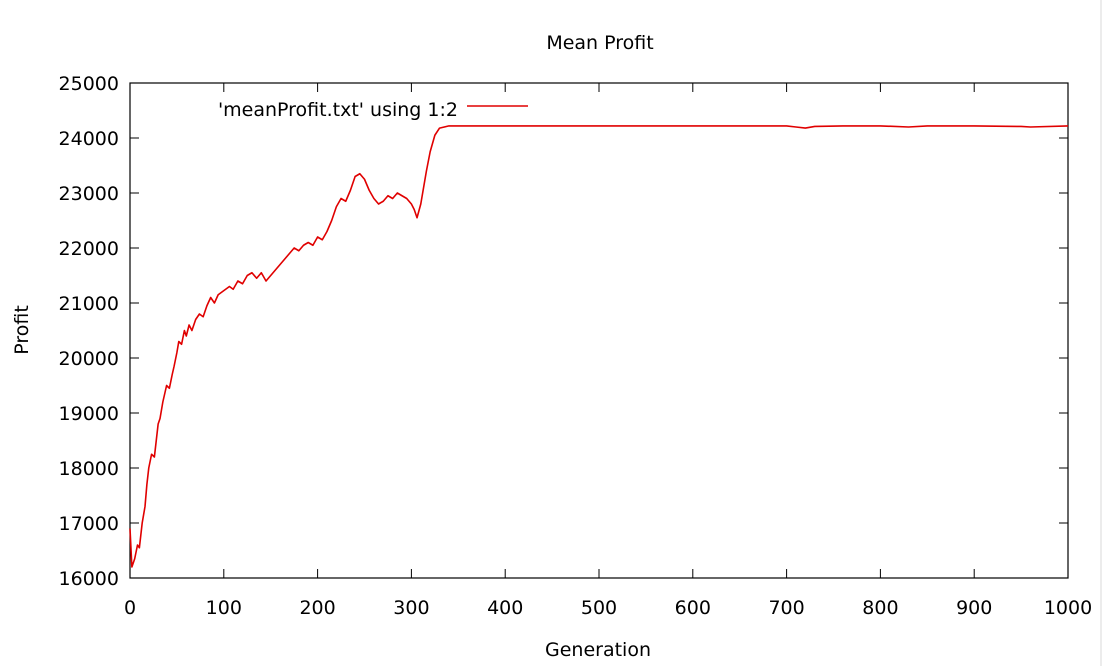 Image resolution: width=1104 pixels, height=666 pixels. What do you see at coordinates (89, 139) in the screenshot?
I see `y-tick-label: 24000` at bounding box center [89, 139].